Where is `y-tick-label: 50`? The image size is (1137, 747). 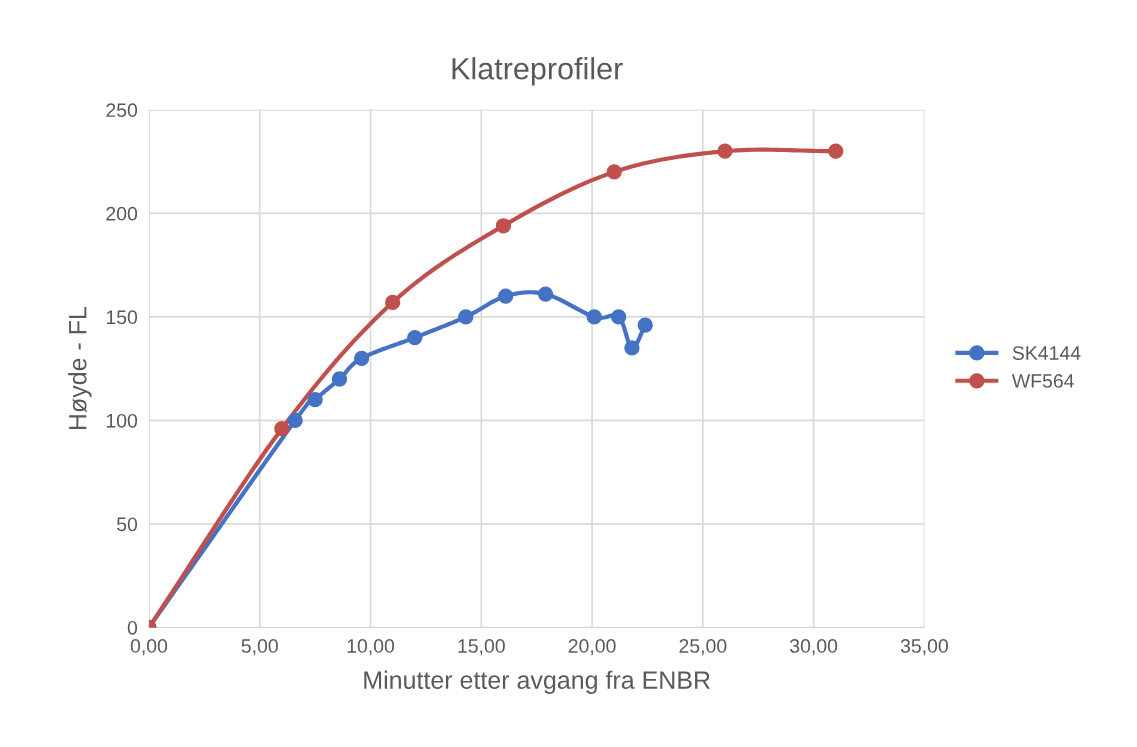 y-tick-label: 50 is located at coordinates (127, 524).